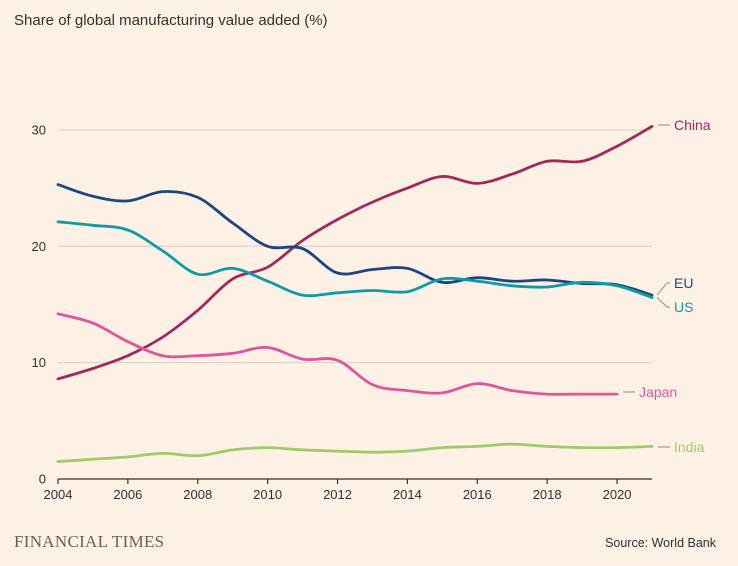  What do you see at coordinates (663, 302) in the screenshot?
I see `label-leader-us` at bounding box center [663, 302].